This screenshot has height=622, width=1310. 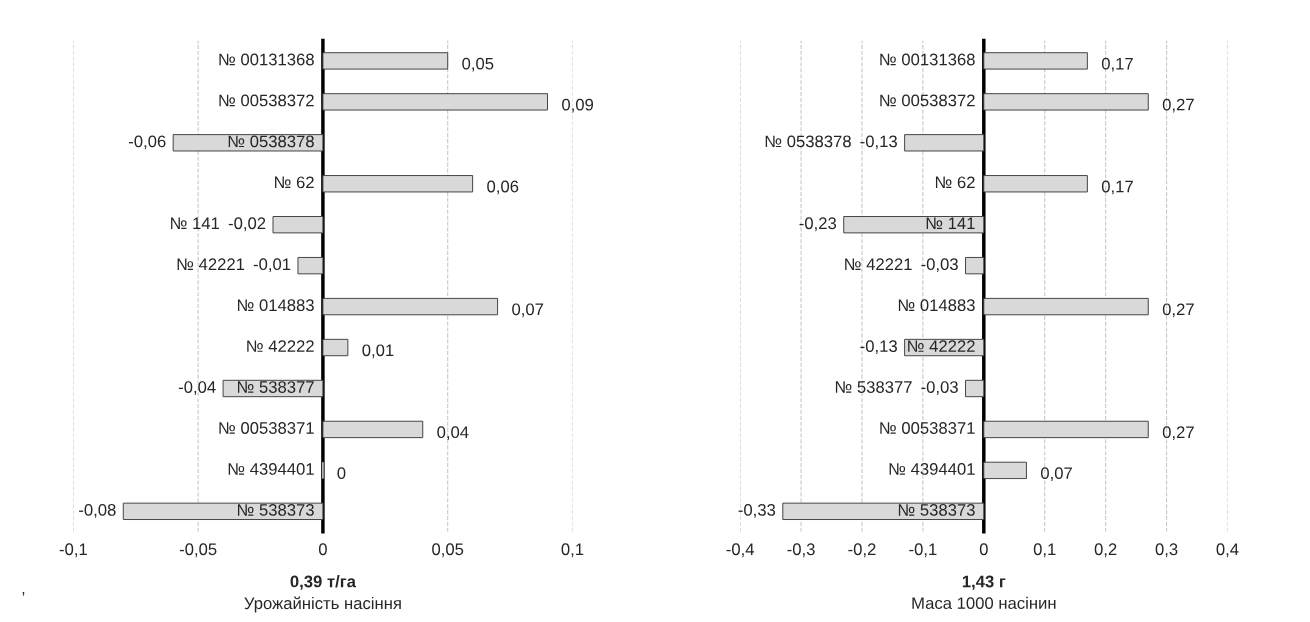 What do you see at coordinates (1166, 550) in the screenshot?
I see `x-tick-label: 0,3` at bounding box center [1166, 550].